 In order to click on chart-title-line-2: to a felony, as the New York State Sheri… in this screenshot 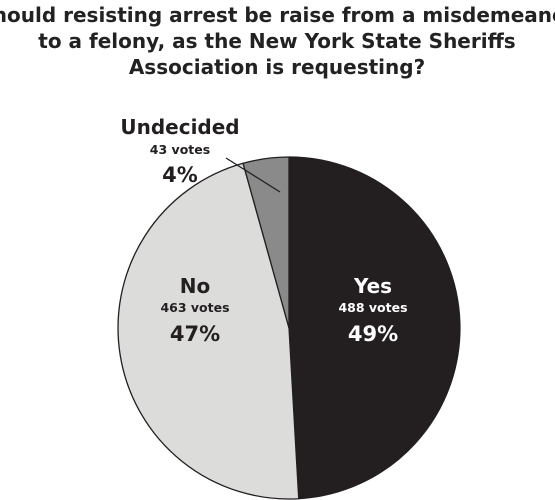, I will do `click(276, 41)`.